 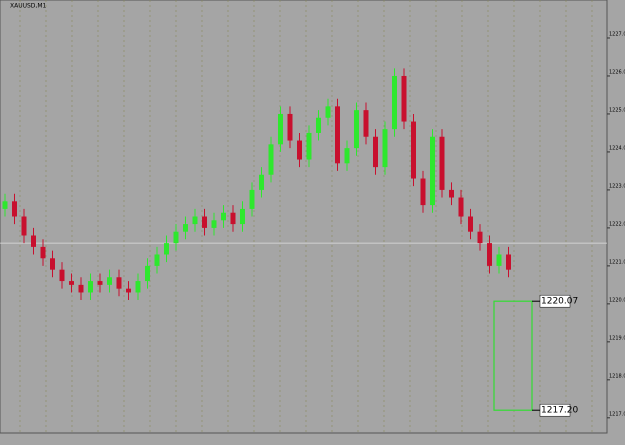 I want to click on box-bottom-tag, so click(x=555, y=410).